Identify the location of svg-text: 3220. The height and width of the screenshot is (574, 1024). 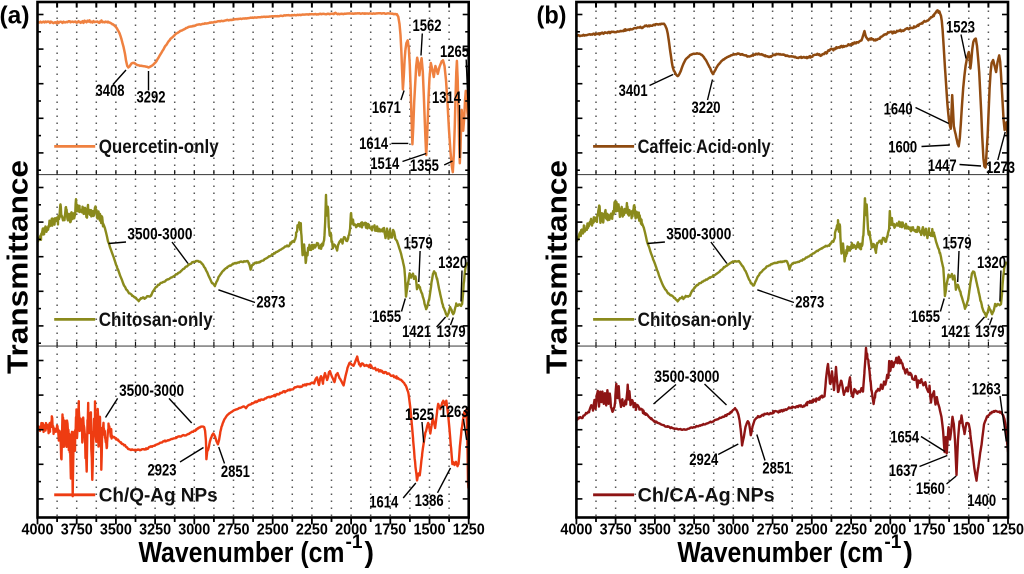
(706, 108).